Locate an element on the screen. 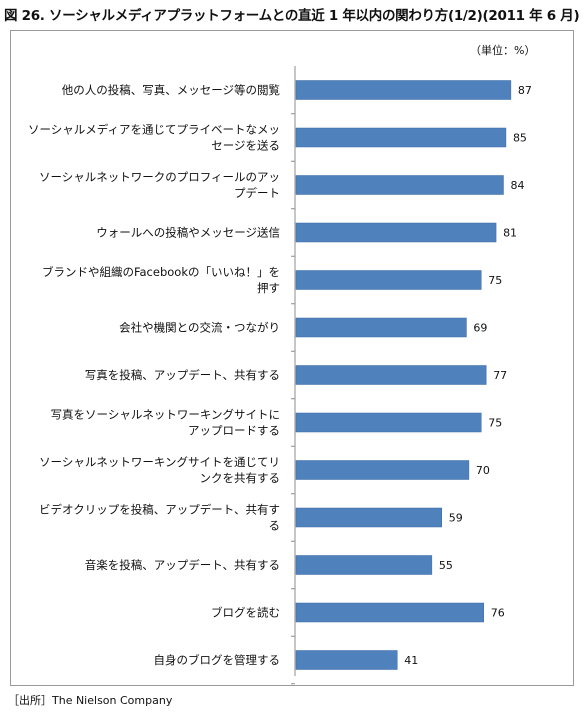 The width and height of the screenshot is (586, 725). data-label: 76 is located at coordinates (498, 613).